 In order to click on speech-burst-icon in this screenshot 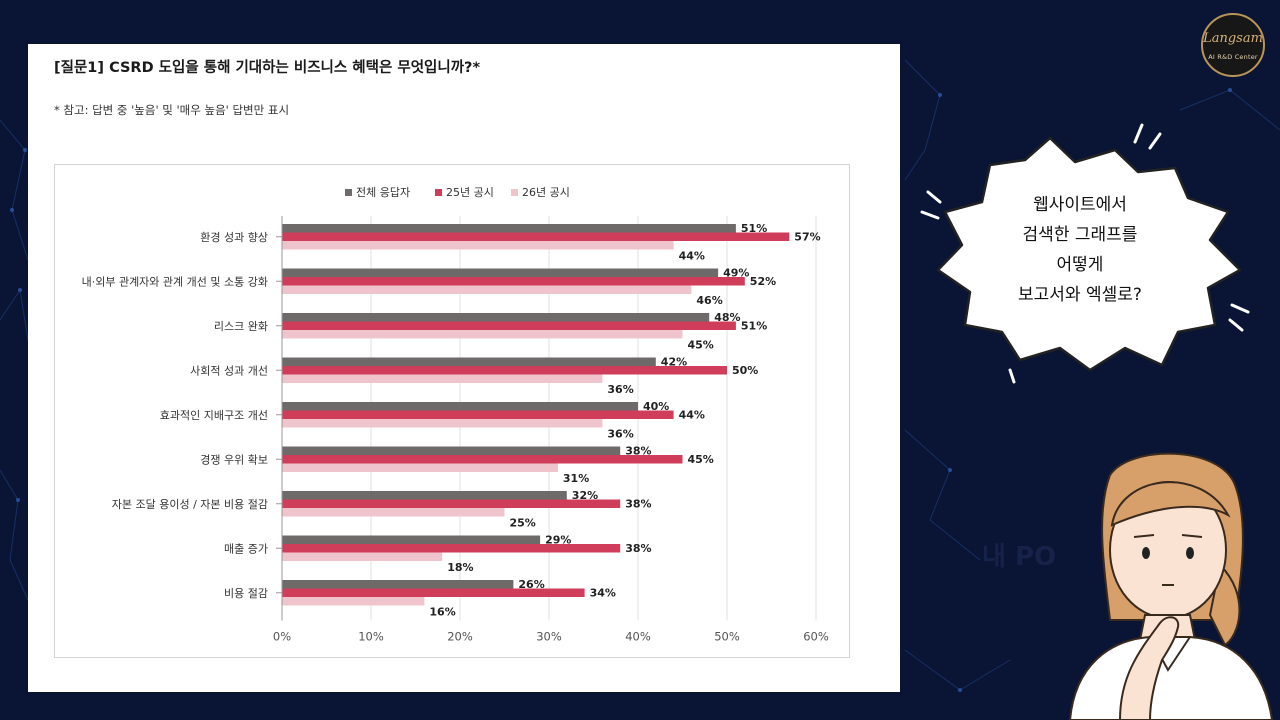, I will do `click(1085, 253)`.